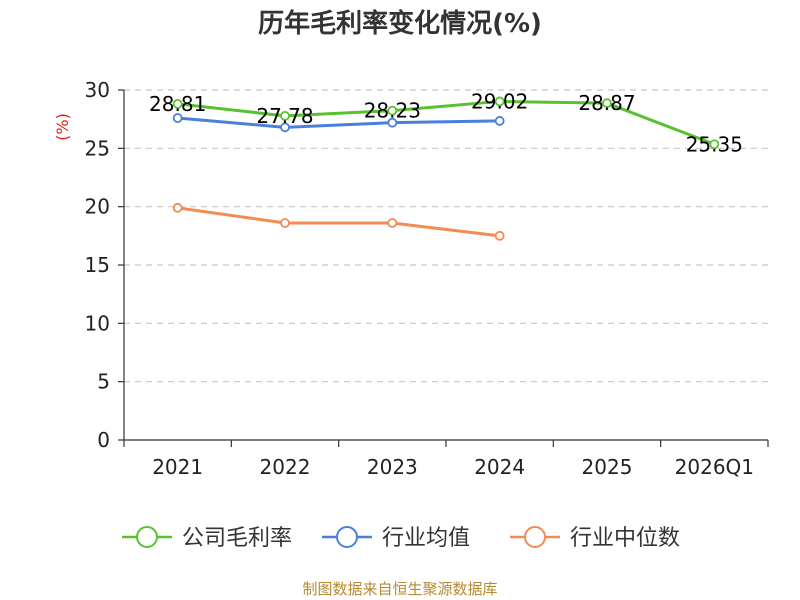 The image size is (800, 600). What do you see at coordinates (97, 323) in the screenshot?
I see `y-tick-label-10: 10` at bounding box center [97, 323].